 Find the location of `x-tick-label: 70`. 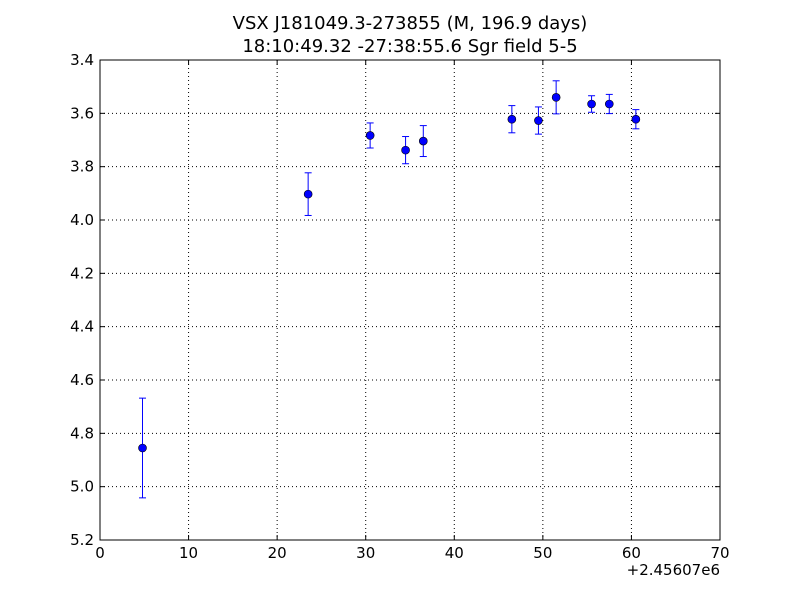

x-tick-label: 70 is located at coordinates (719, 553).